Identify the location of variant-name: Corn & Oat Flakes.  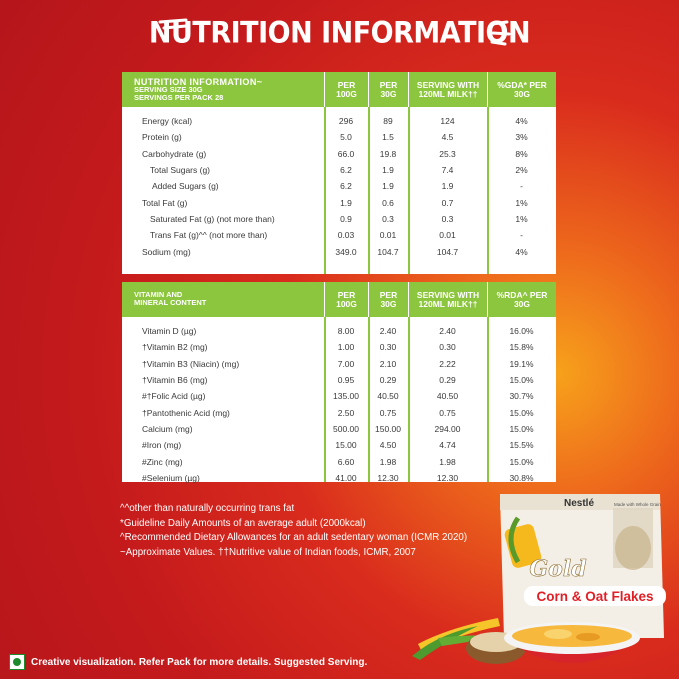
(594, 596).